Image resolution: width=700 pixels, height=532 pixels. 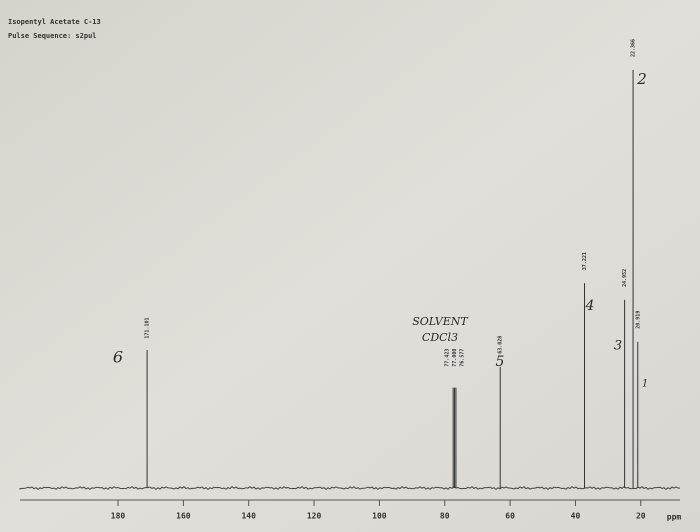 What do you see at coordinates (350, 488) in the screenshot?
I see `baseline` at bounding box center [350, 488].